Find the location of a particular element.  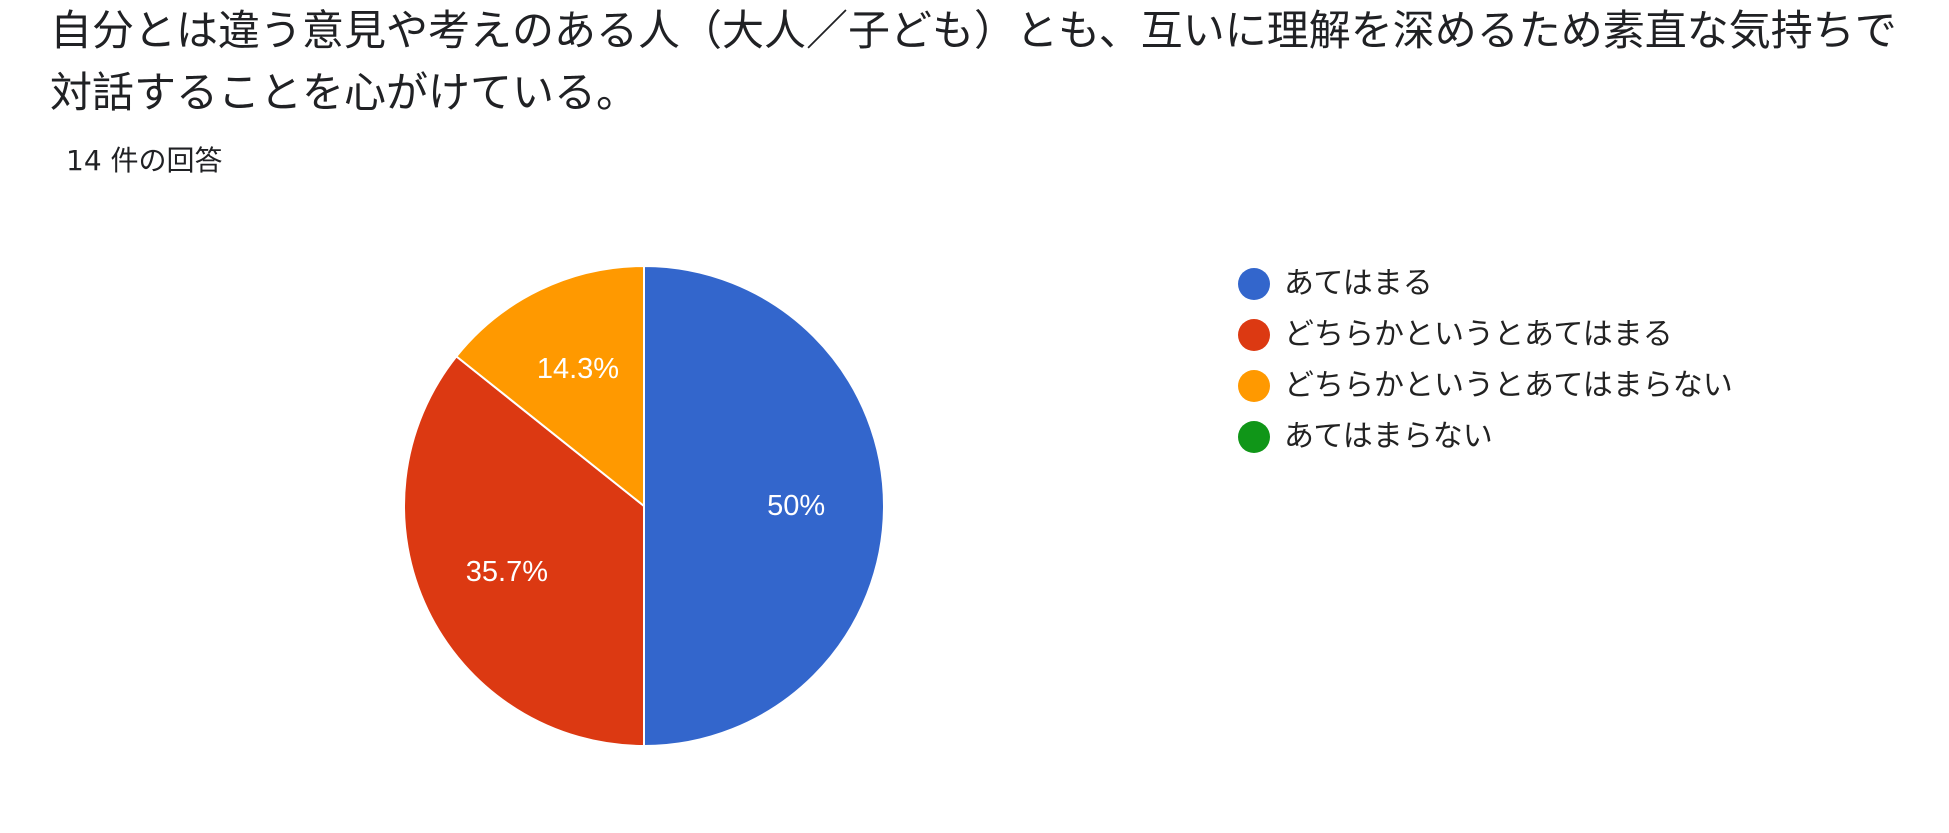

chart-legend: あてはまるどちらかというとあてはまるどちらかというとあてはまらない あてはまらない is located at coordinates (1485, 360).